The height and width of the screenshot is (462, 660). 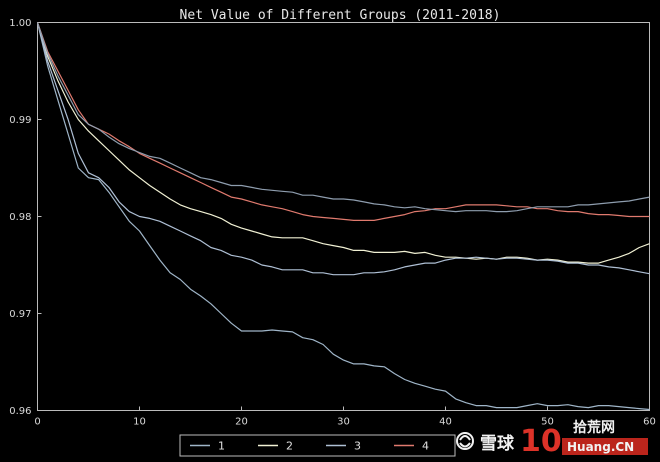 What do you see at coordinates (425, 446) in the screenshot?
I see `legend-label-4: 4` at bounding box center [425, 446].